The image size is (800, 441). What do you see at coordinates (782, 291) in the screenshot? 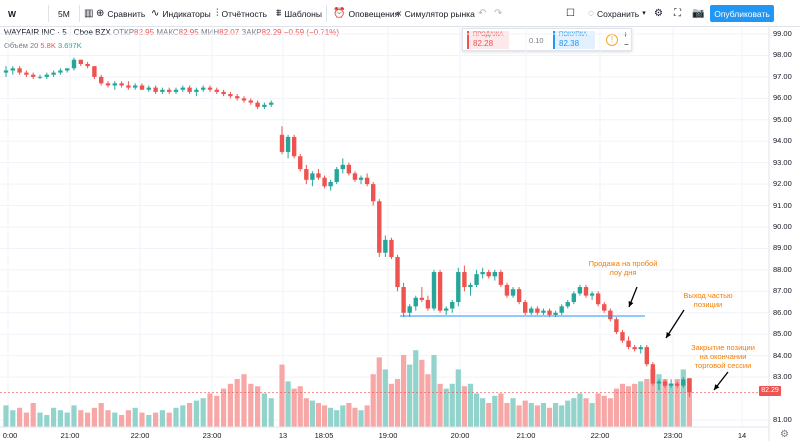
I see `price-tick: 87.00` at bounding box center [782, 291].